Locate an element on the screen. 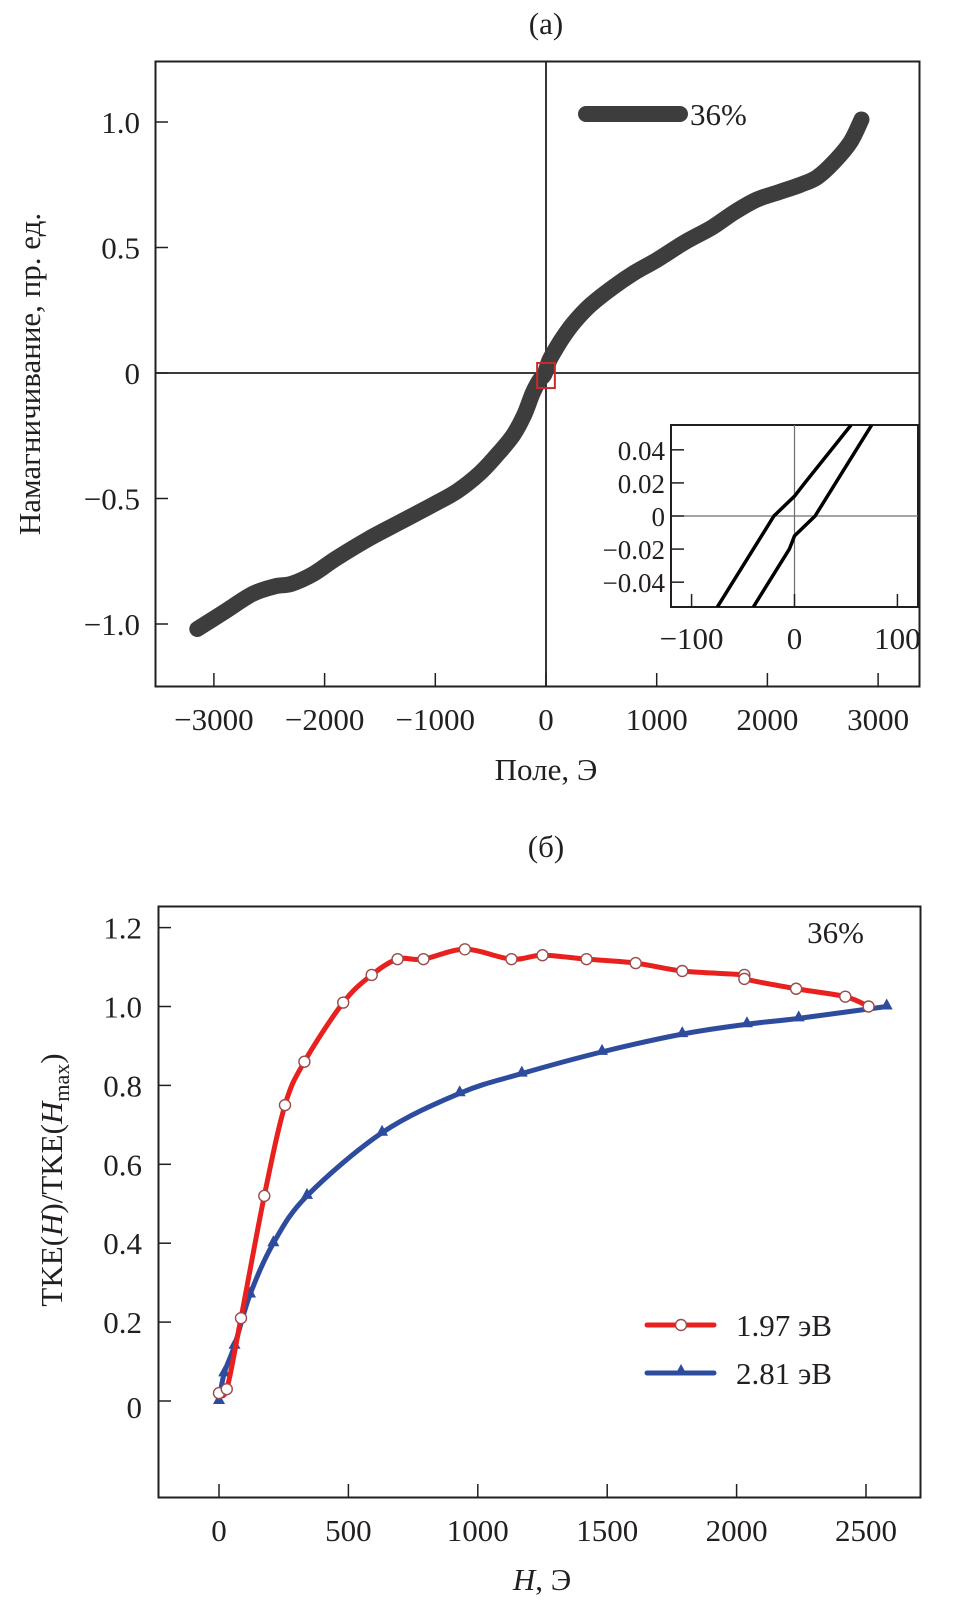  panel-a-xlabel: Поле, Э is located at coordinates (546, 769).